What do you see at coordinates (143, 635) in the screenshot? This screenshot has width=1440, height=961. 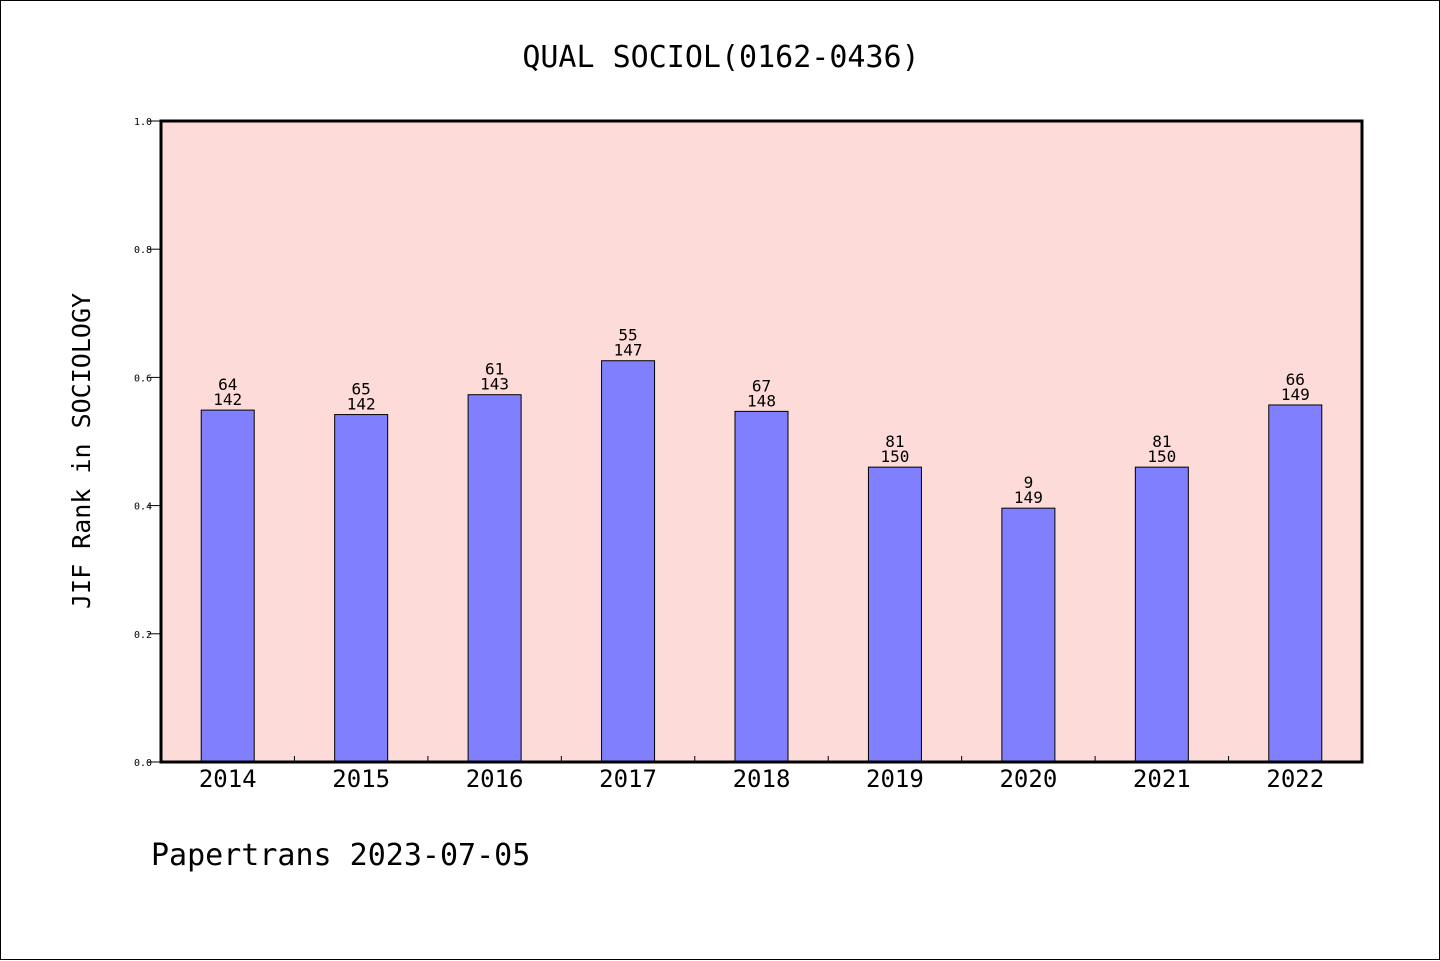 I see `y-tick-label: 0.2` at bounding box center [143, 635].